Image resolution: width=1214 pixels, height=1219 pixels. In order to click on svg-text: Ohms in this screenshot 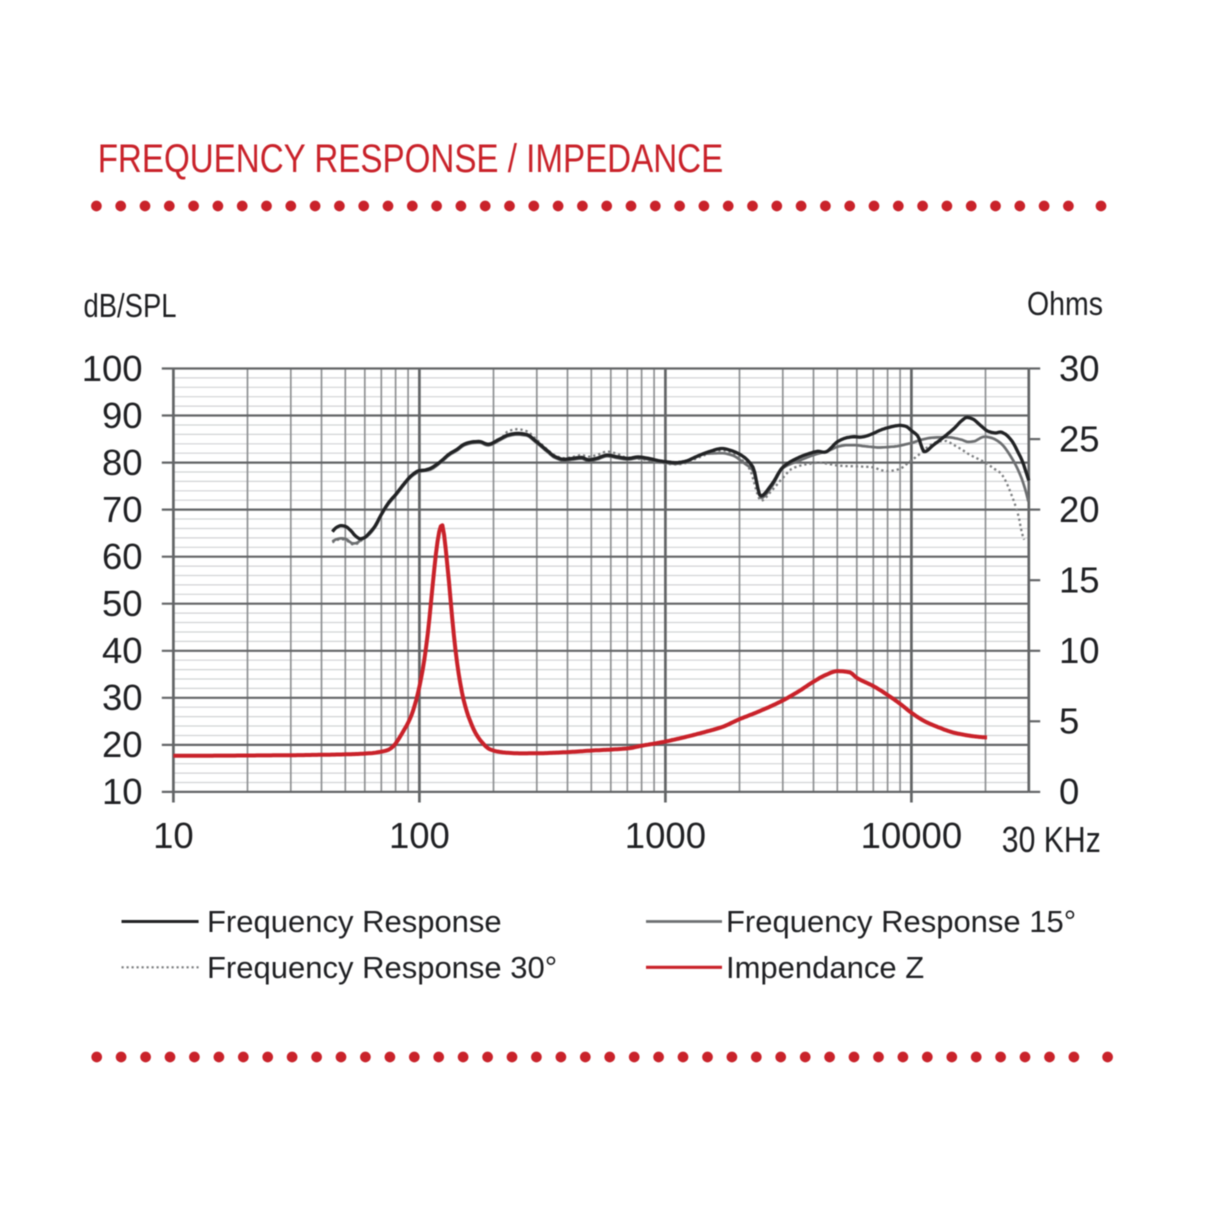, I will do `click(1065, 303)`.